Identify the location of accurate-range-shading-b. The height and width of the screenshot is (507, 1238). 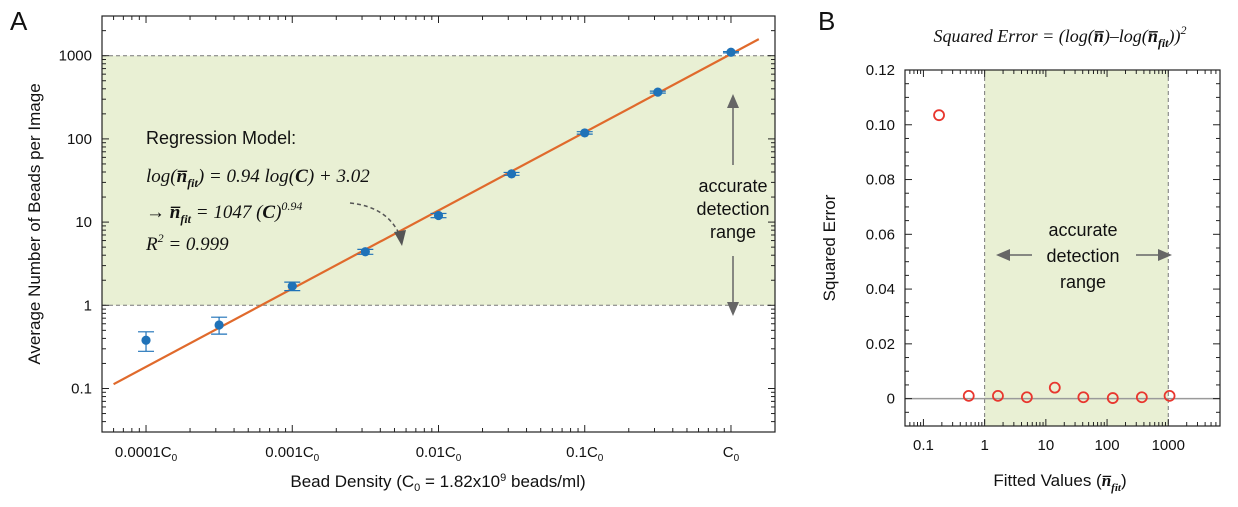
(1076, 248).